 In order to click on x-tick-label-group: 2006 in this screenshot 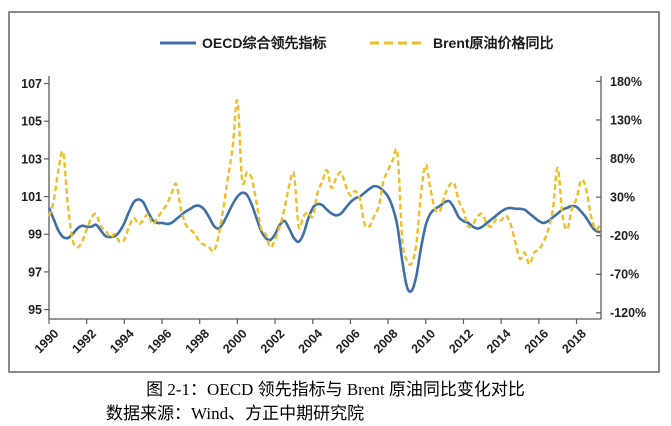, I will do `click(348, 341)`.